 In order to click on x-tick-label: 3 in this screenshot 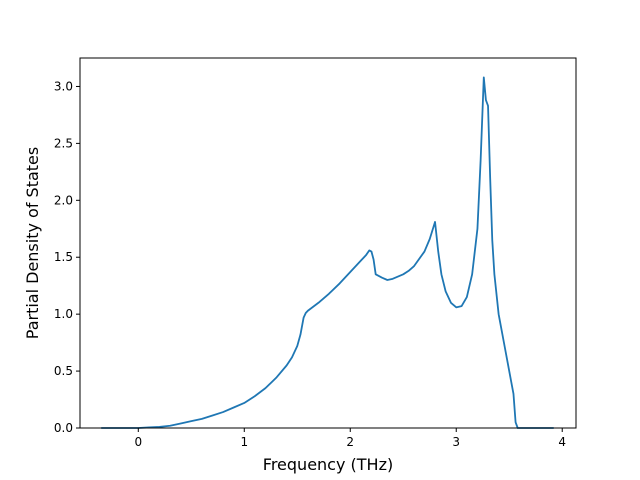, I will do `click(456, 442)`.